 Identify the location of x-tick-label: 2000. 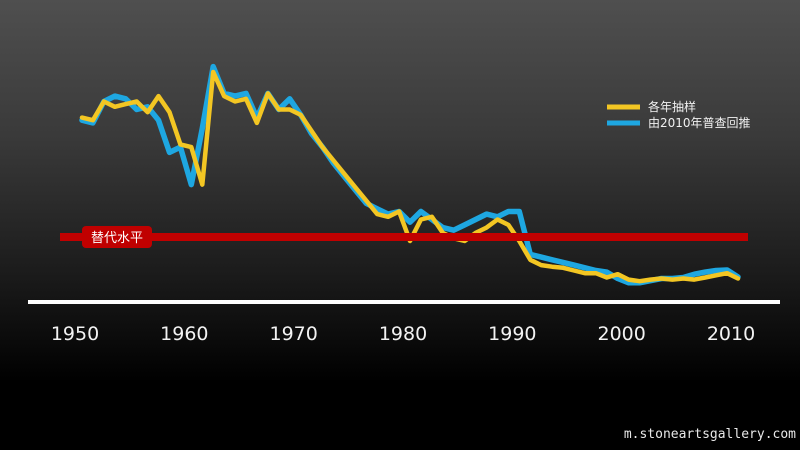
(621, 334).